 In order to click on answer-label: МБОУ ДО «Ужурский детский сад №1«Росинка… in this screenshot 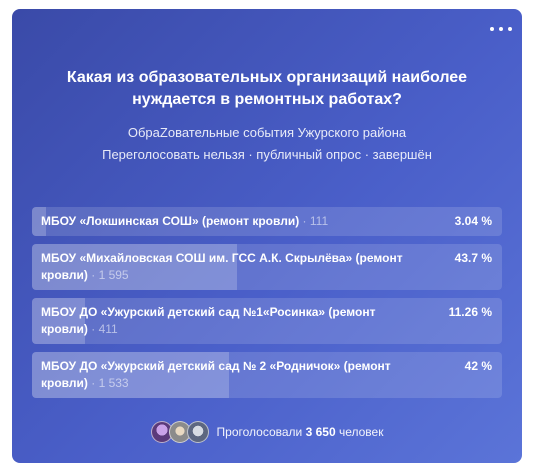, I will do `click(208, 320)`.